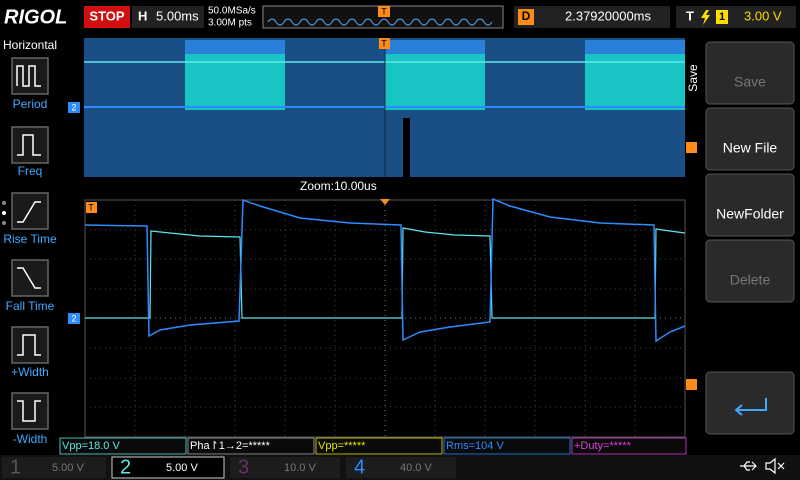 The width and height of the screenshot is (800, 480). What do you see at coordinates (406, 147) in the screenshot?
I see `zoom-window` at bounding box center [406, 147].